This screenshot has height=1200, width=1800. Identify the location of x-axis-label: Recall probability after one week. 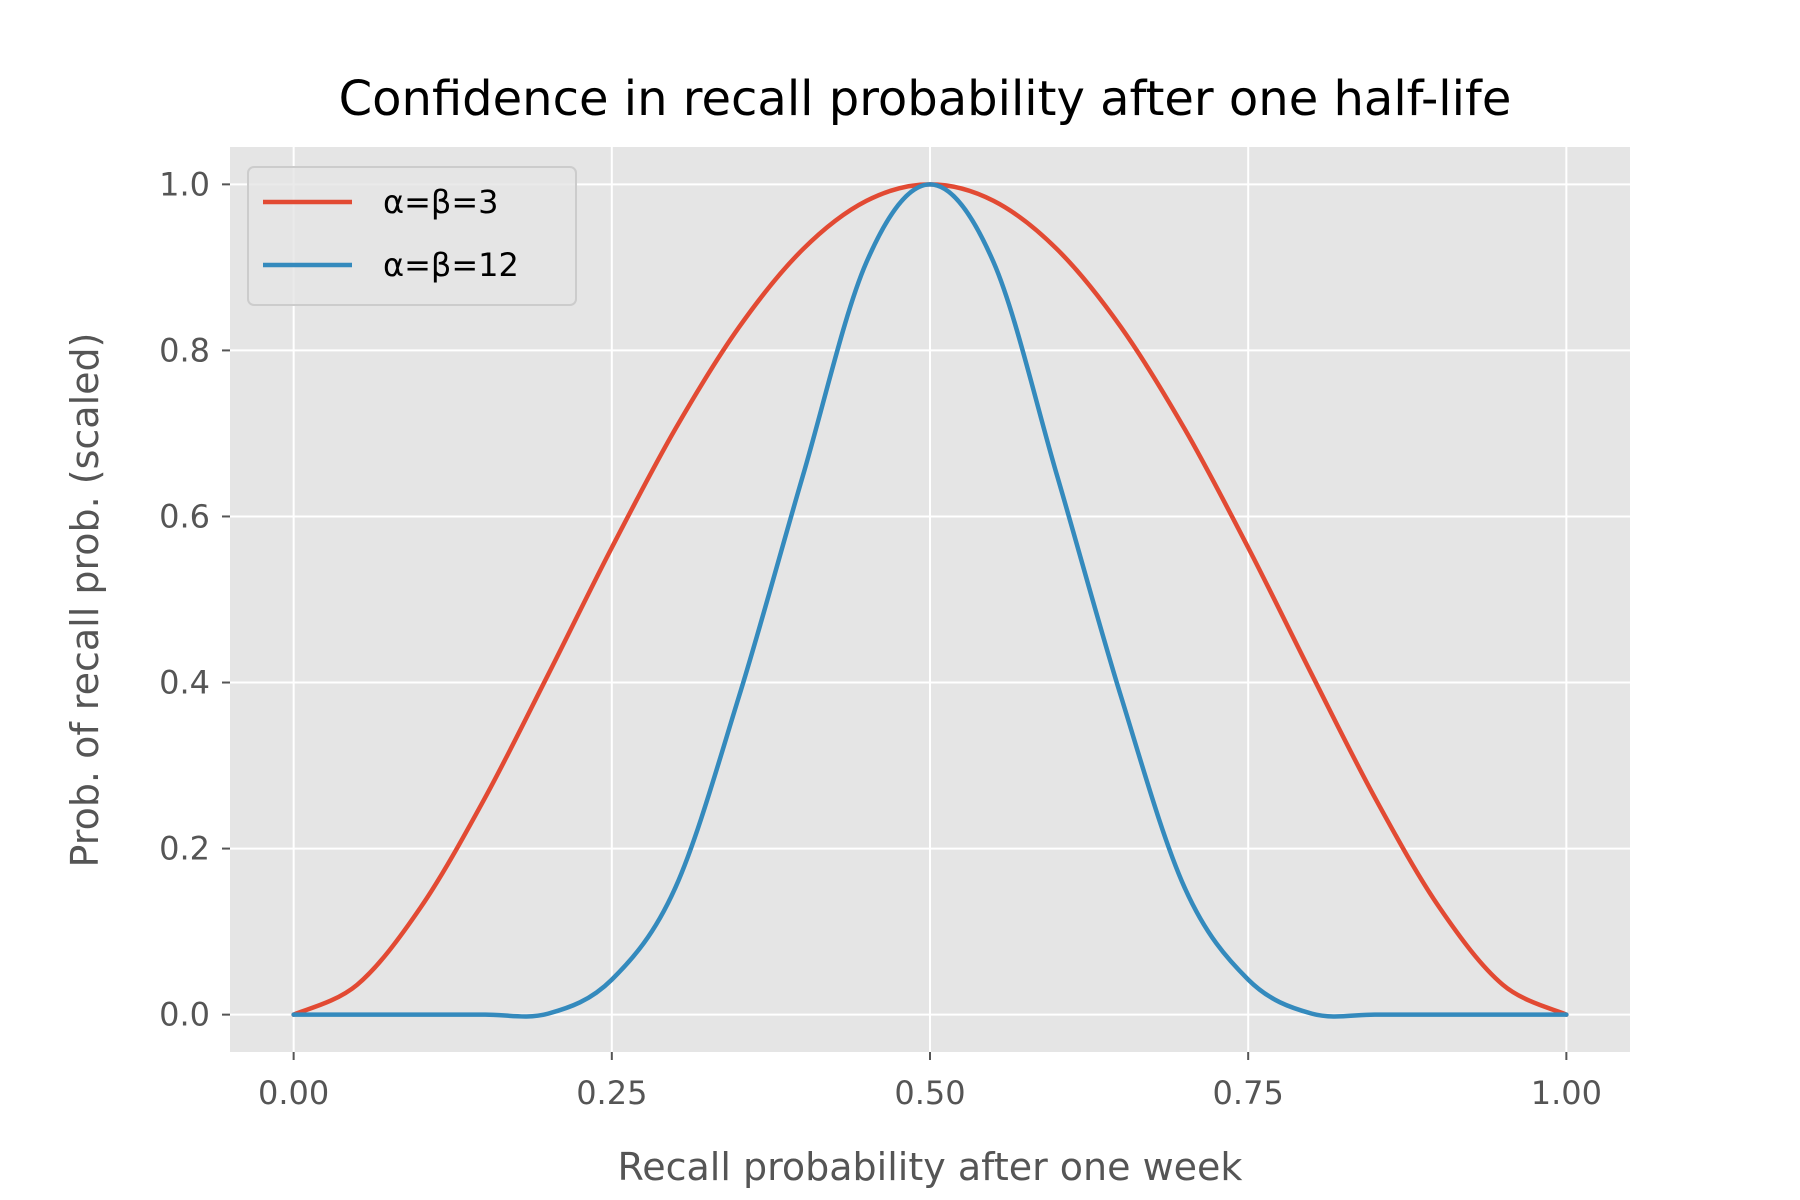
(930, 1167).